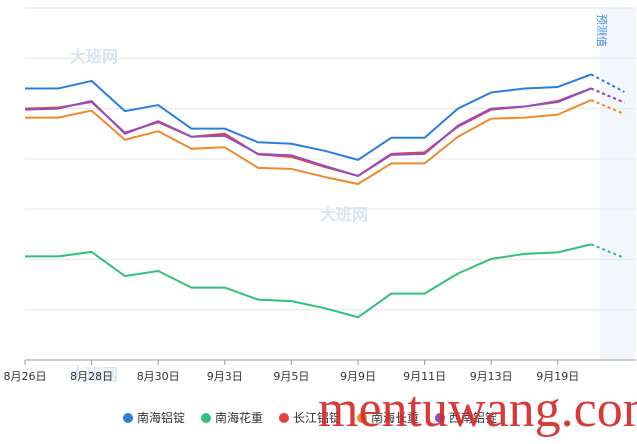 This screenshot has height=444, width=637. Describe the element at coordinates (158, 376) in the screenshot. I see `x-tick-label: 8月30日` at that location.